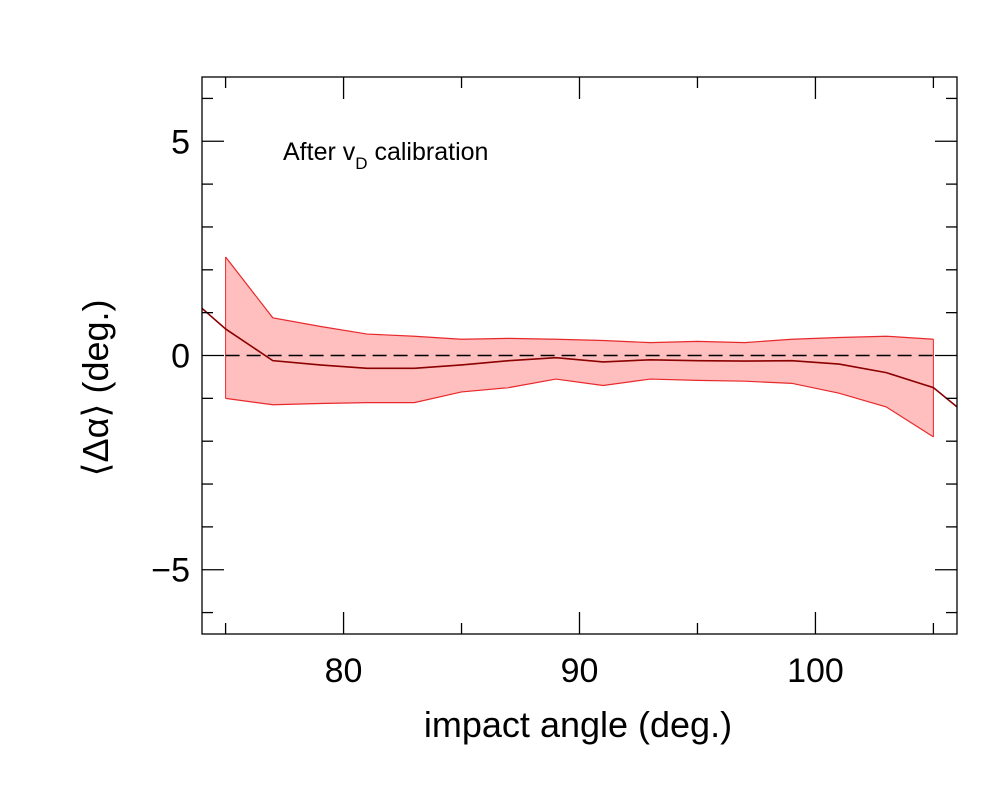  I want to click on x-tick-label: 90, so click(580, 671).